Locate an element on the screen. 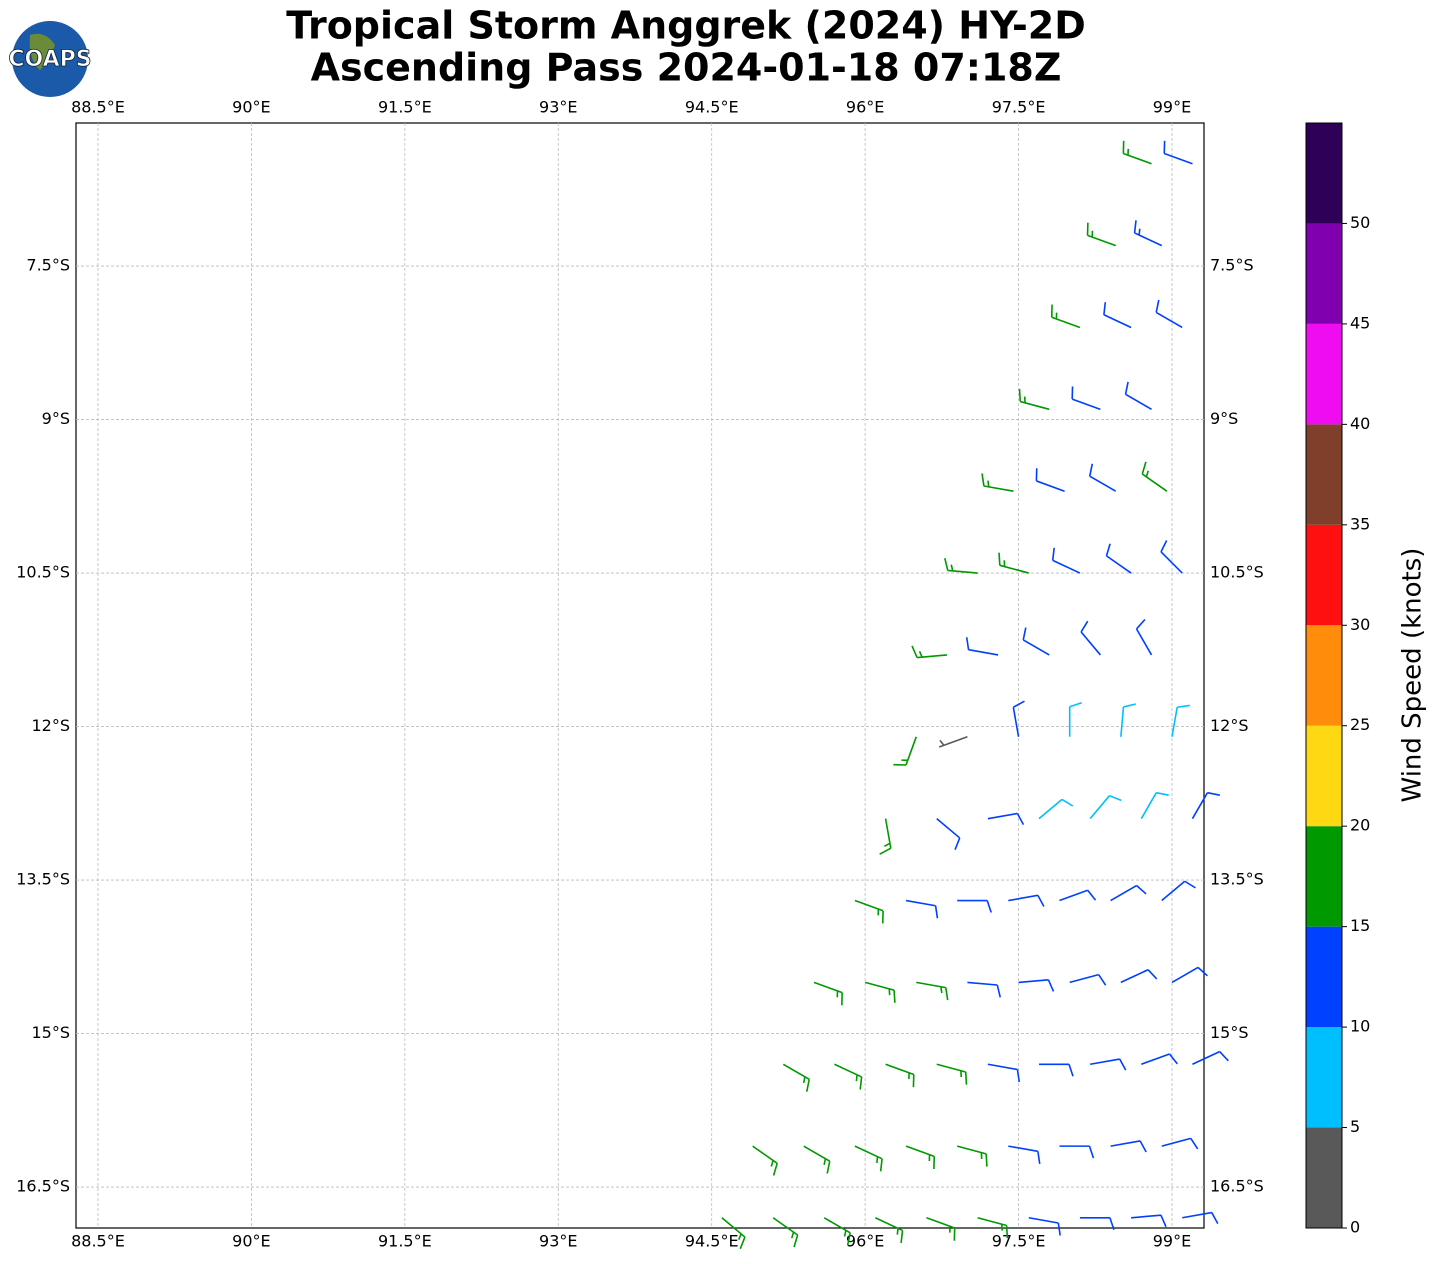  colorbar-tick-label: 25 is located at coordinates (1360, 724).